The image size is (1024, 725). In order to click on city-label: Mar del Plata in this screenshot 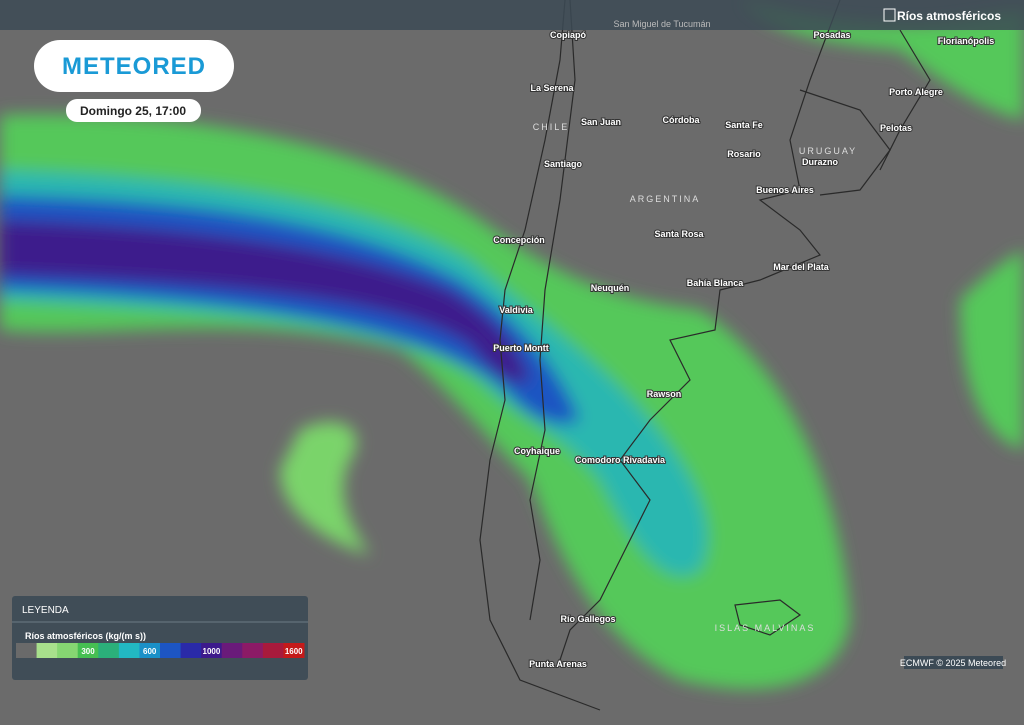, I will do `click(801, 267)`.